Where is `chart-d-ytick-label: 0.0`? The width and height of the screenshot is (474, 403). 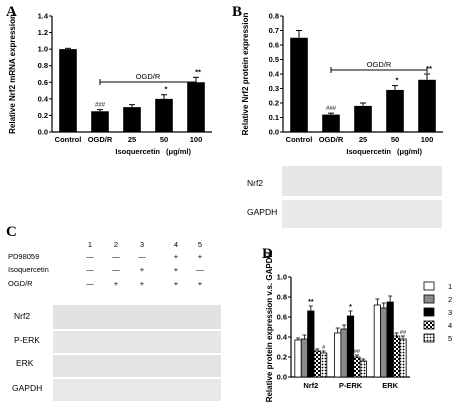
chart-d-ytick-label: 0.0 is located at coordinates (282, 377).